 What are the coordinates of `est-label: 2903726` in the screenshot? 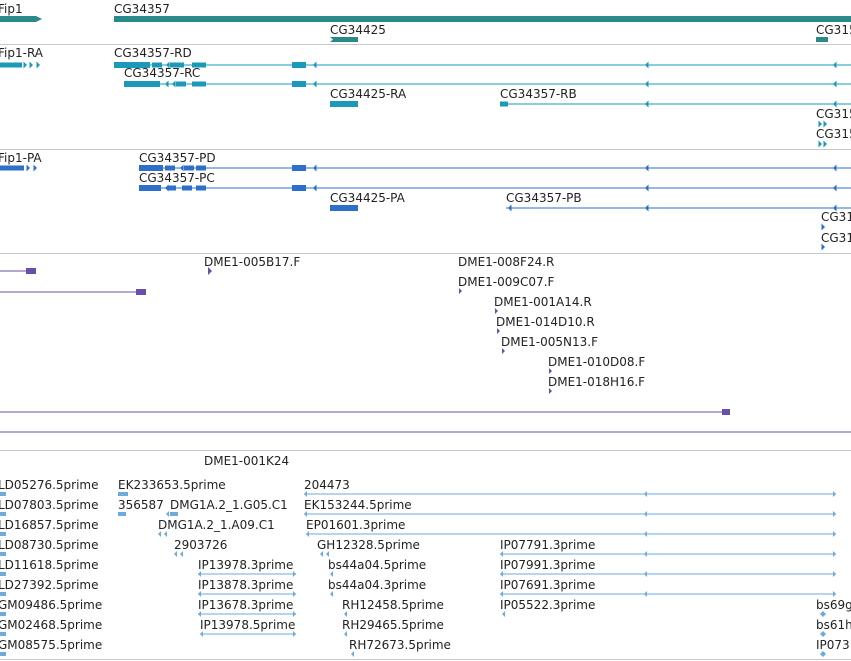 It's located at (201, 545).